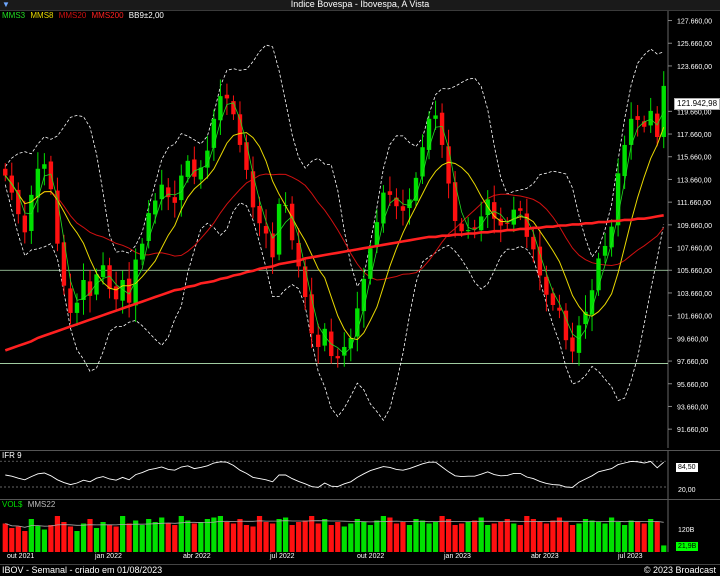  Describe the element at coordinates (82, 570) in the screenshot. I see `footer-left: IBOV - Semanal - criado em 01/08/2023` at that location.